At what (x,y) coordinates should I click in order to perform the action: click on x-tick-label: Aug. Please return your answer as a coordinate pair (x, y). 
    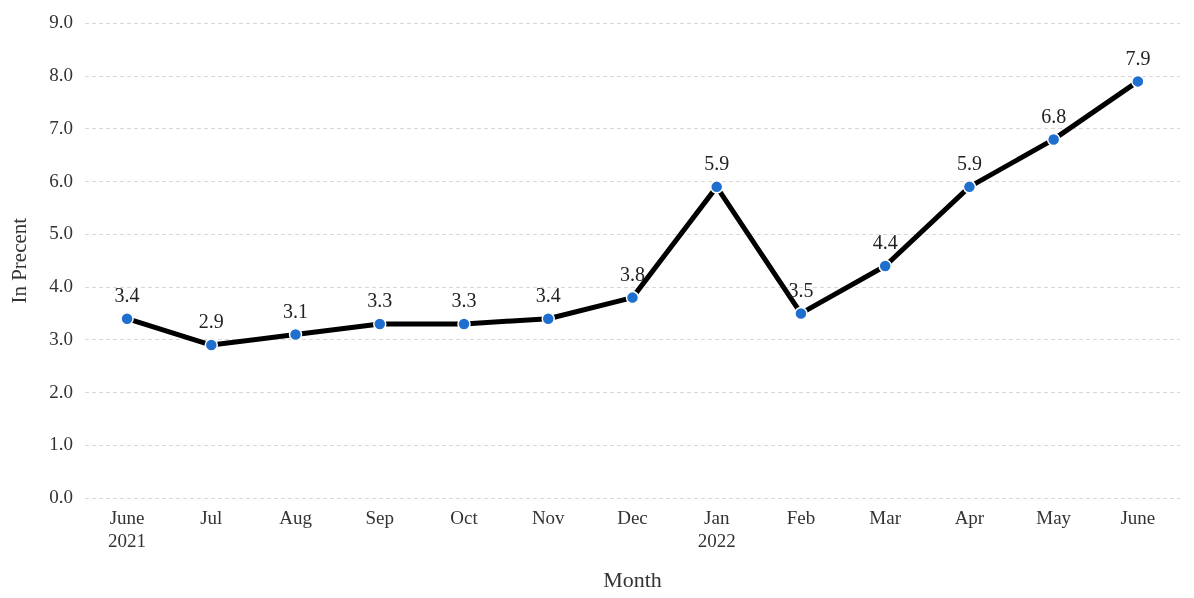
    Looking at the image, I should click on (296, 518).